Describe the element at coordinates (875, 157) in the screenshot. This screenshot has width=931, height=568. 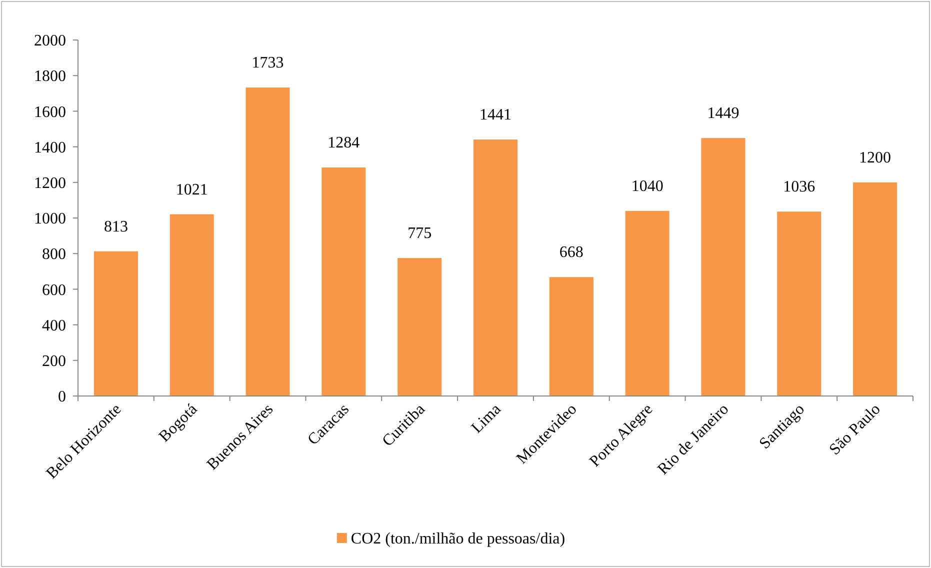
I see `data-label: 1200` at that location.